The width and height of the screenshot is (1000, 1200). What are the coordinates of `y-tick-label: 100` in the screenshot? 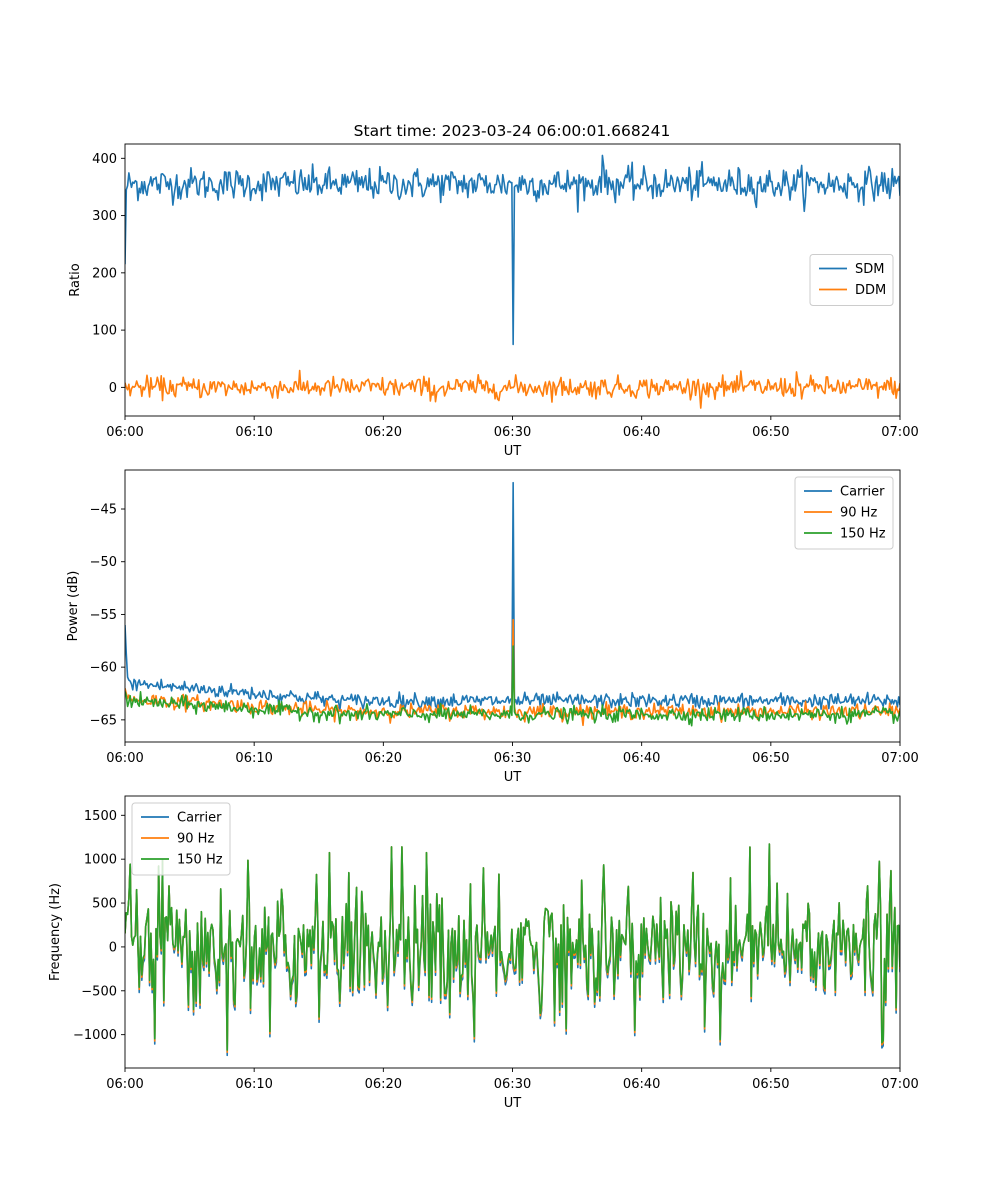 It's located at (104, 331).